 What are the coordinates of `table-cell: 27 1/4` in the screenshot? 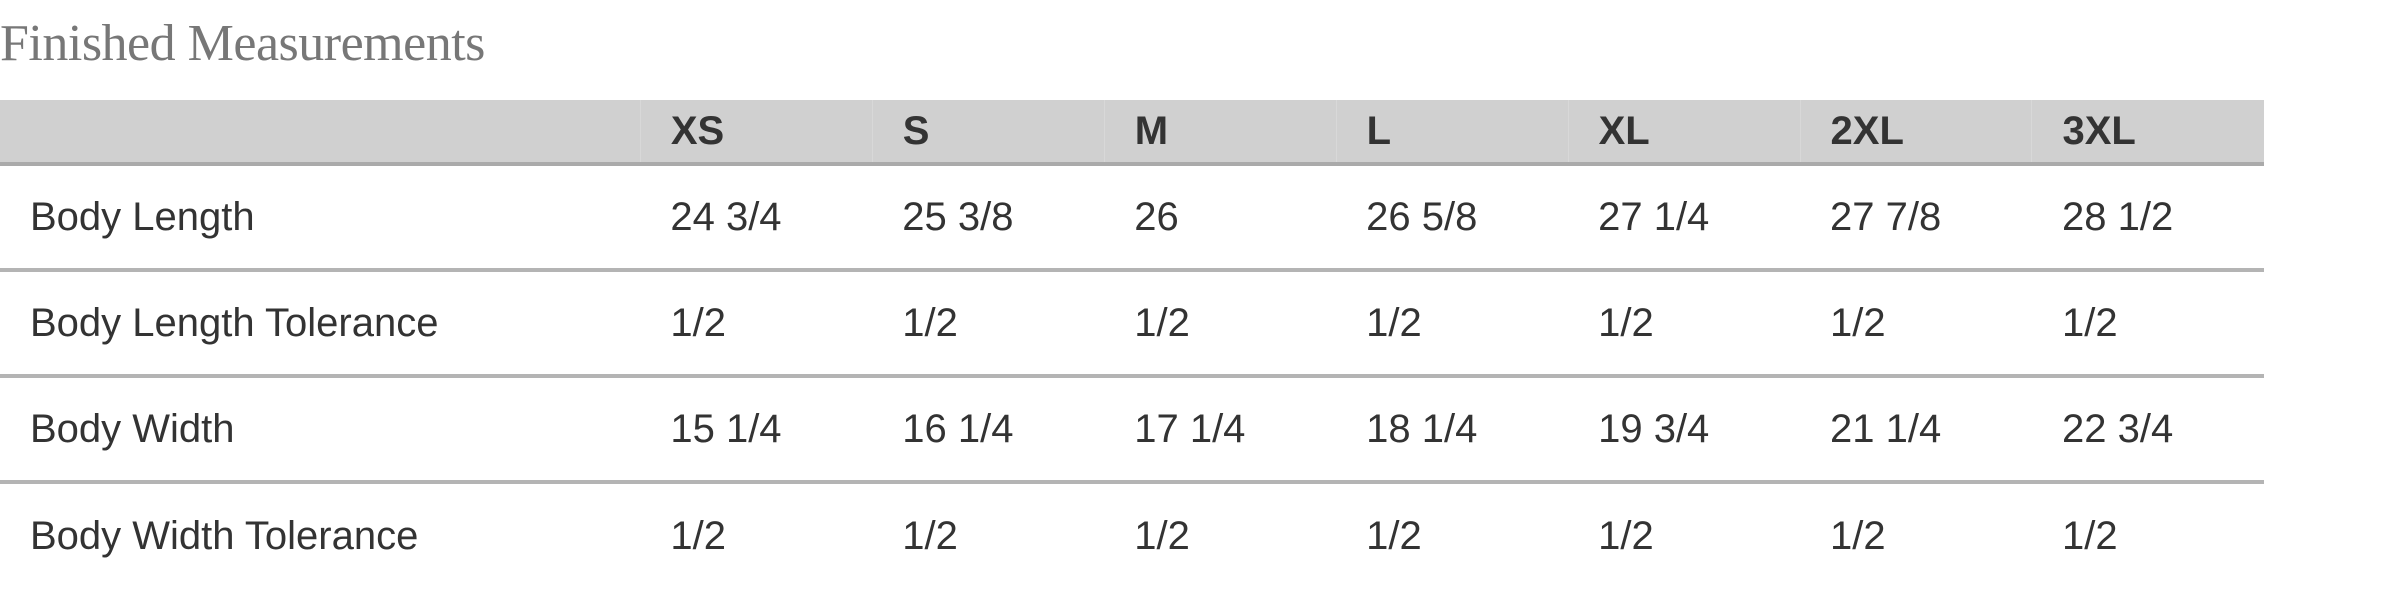 It's located at (1654, 216).